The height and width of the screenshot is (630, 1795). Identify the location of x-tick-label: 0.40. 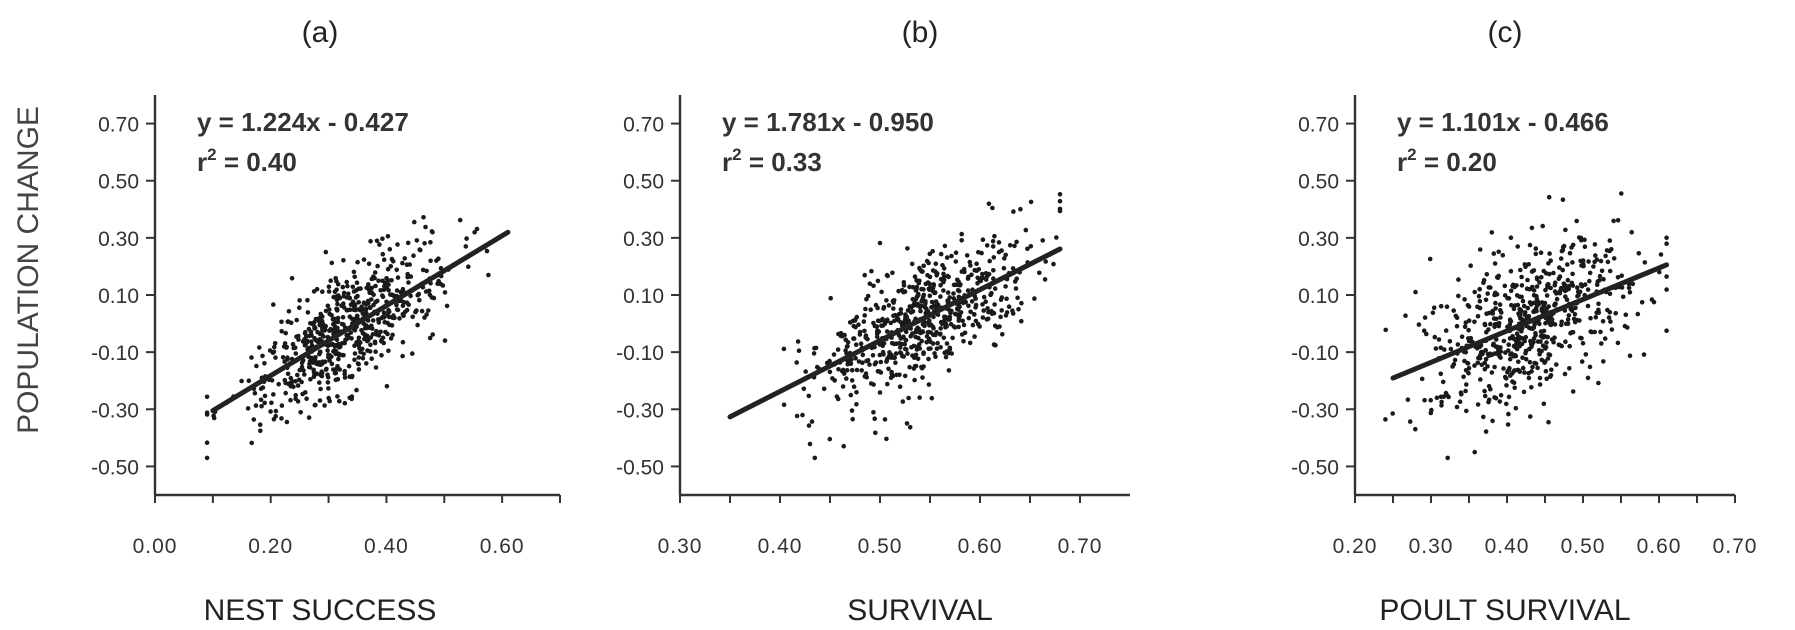
(386, 546).